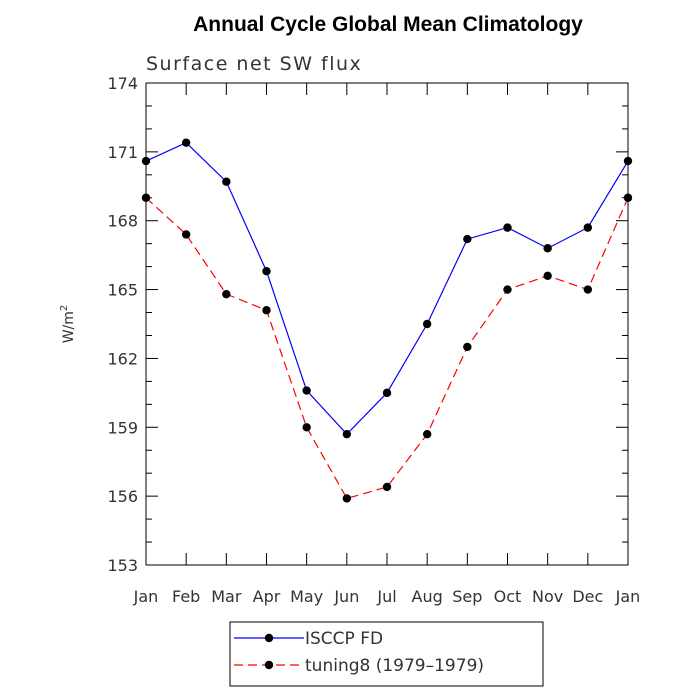 The height and width of the screenshot is (700, 700). What do you see at coordinates (344, 639) in the screenshot?
I see `legend-label-isccp: ISCCP FD` at bounding box center [344, 639].